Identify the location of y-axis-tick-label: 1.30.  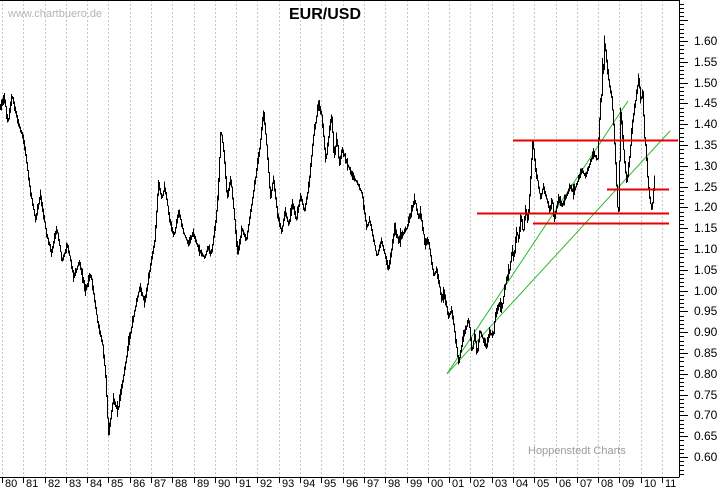
(706, 165).